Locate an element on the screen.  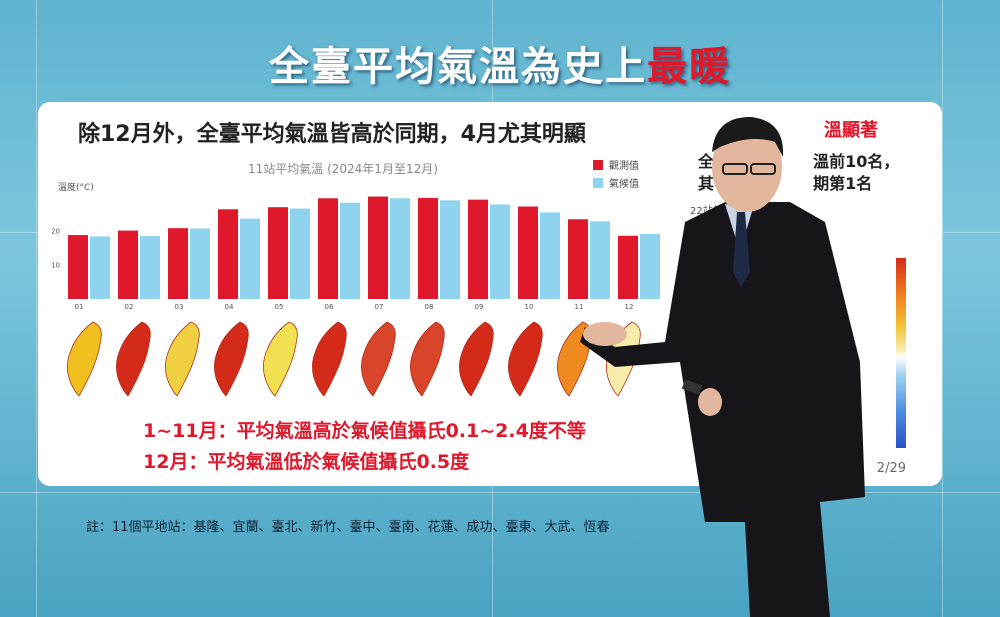
side-date: 2/29 is located at coordinates (891, 468).